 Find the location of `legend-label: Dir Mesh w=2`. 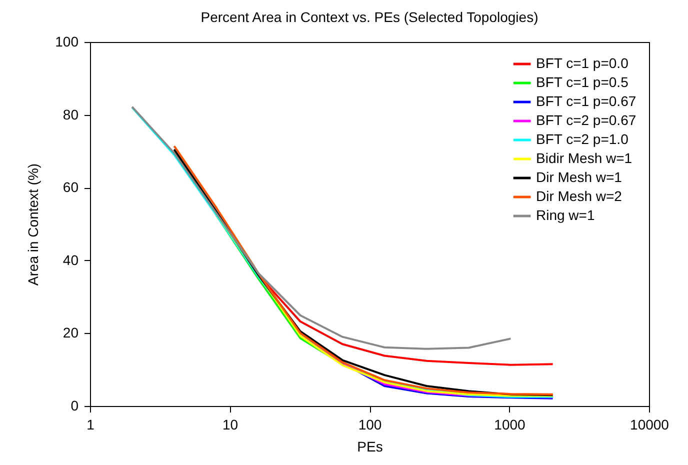

legend-label: Dir Mesh w=2 is located at coordinates (579, 196).